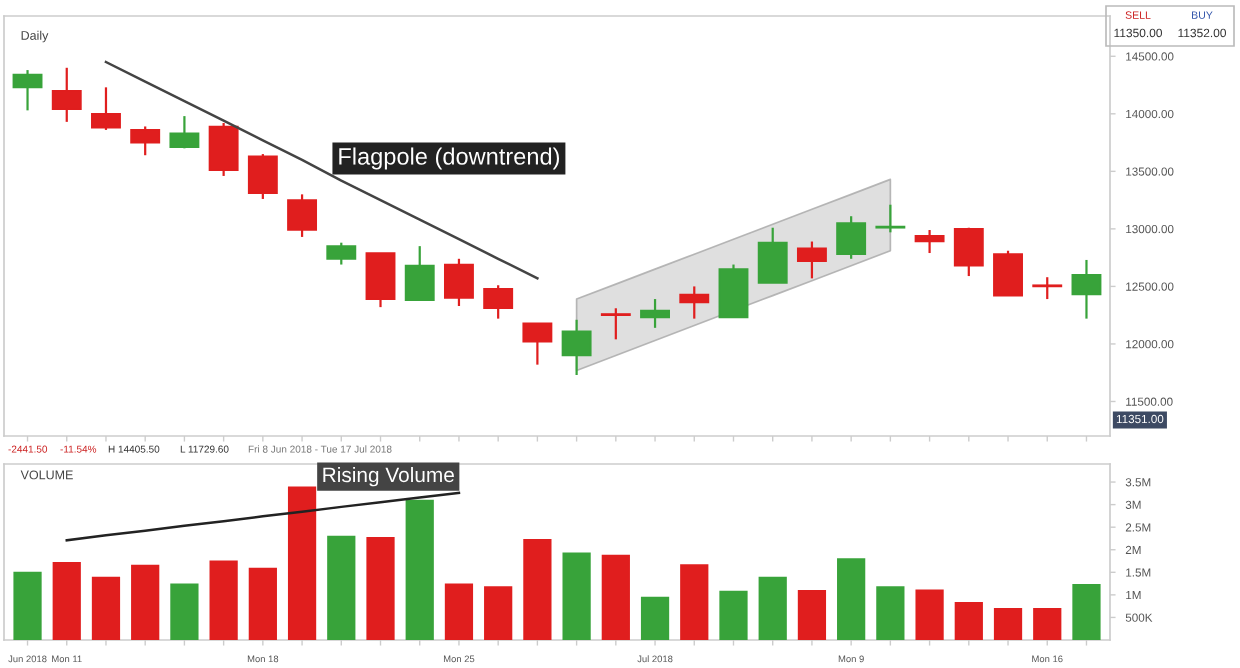 The image size is (1240, 668). Describe the element at coordinates (388, 476) in the screenshot. I see `annotation: Rising Volume` at that location.